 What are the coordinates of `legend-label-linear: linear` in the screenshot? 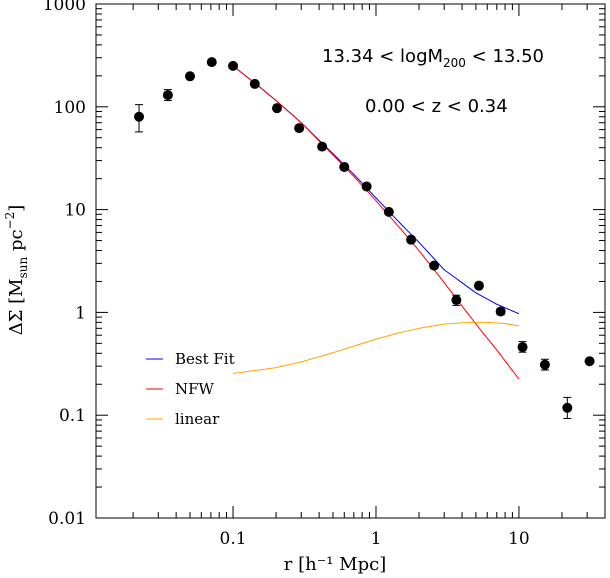 It's located at (197, 419).